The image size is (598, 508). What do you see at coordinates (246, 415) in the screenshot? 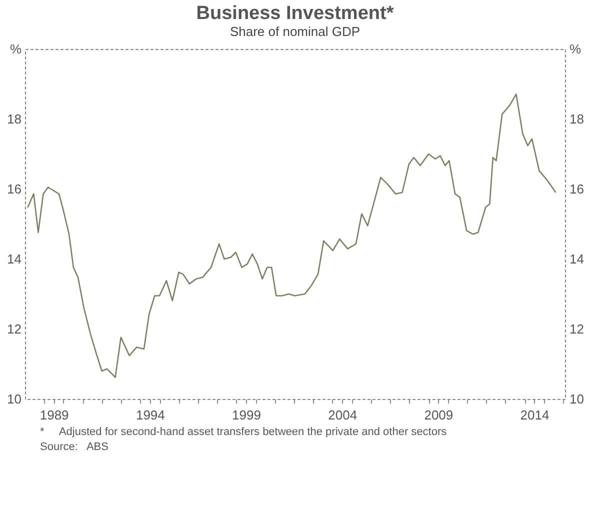
I see `x-tick-label: 1999` at bounding box center [246, 415].